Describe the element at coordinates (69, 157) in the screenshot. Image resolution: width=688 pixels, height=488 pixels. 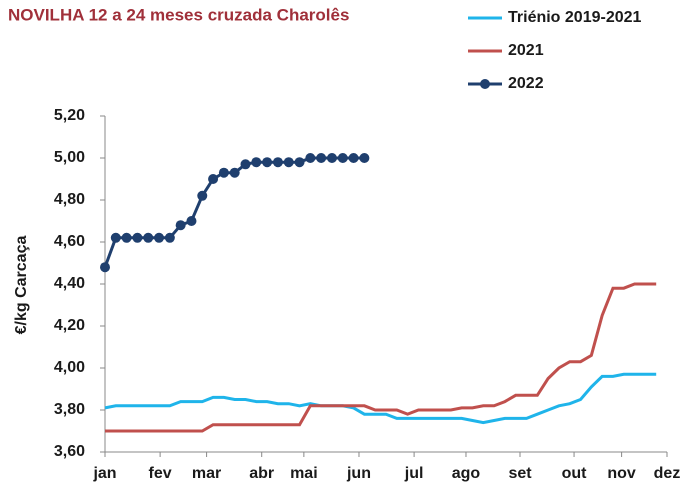
I see `y-tick-label: 5,00` at that location.